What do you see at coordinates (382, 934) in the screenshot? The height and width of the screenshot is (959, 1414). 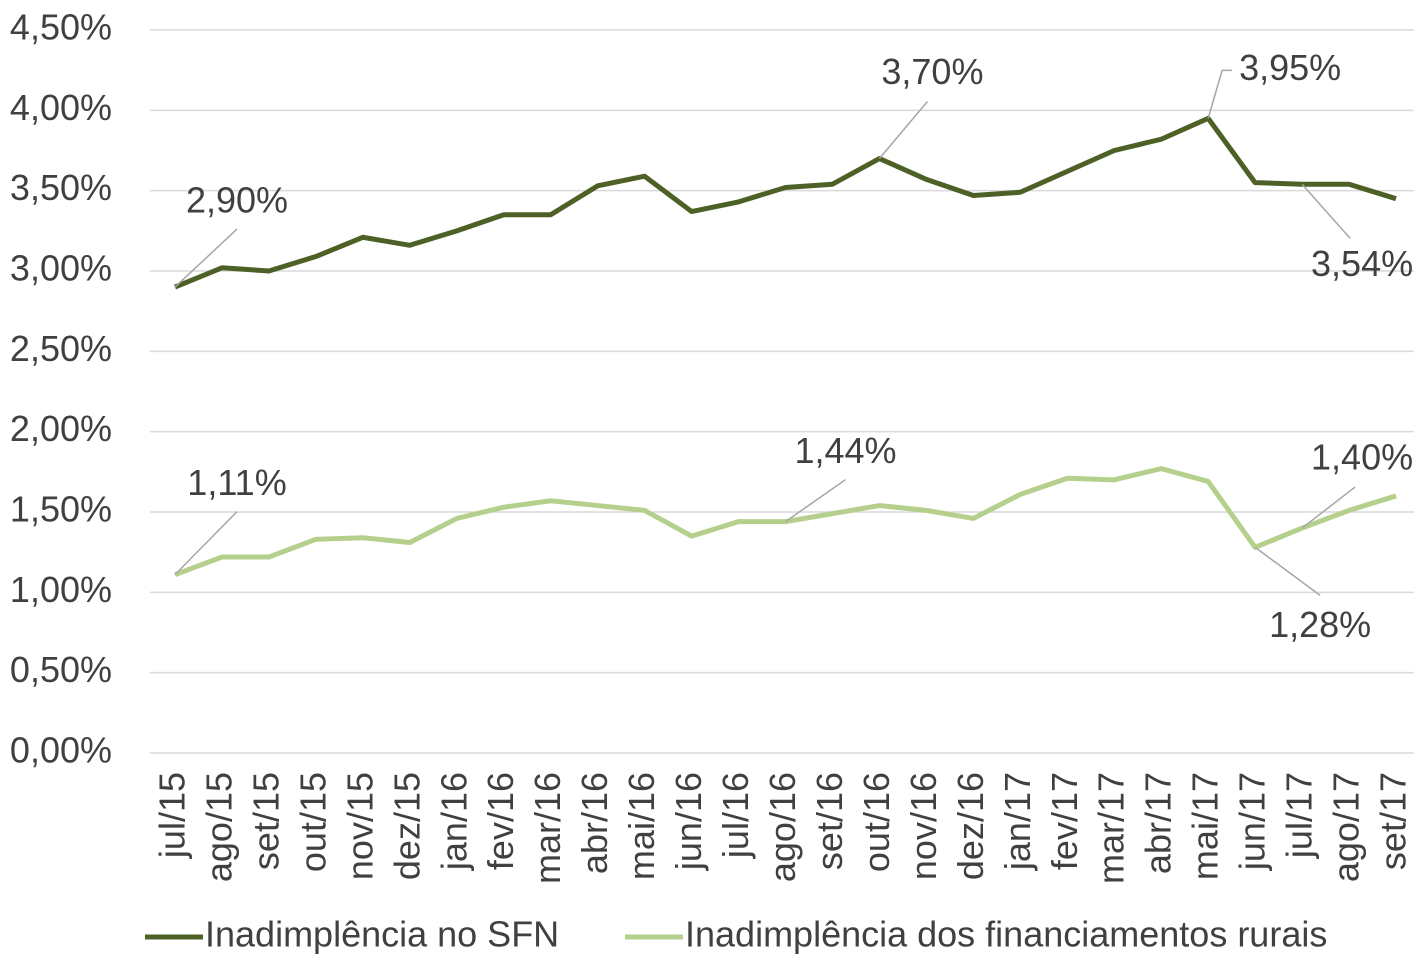 I see `legend-label: Inadimplência no SFN` at bounding box center [382, 934].